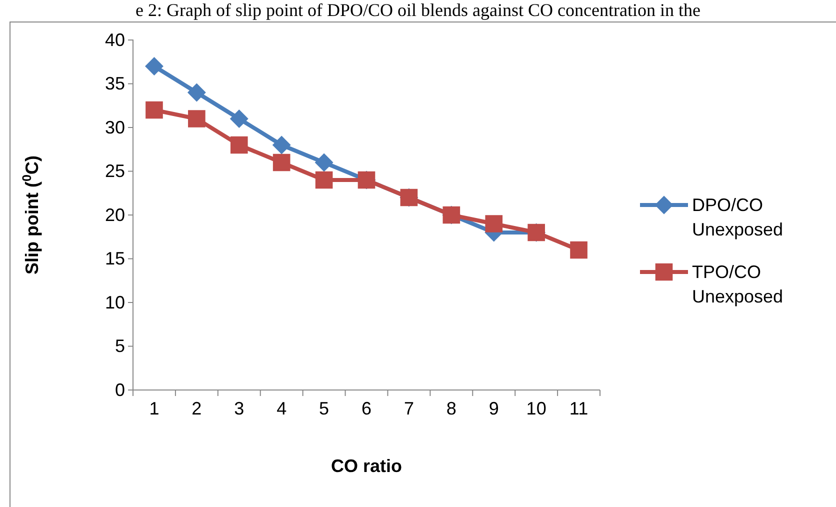  What do you see at coordinates (114, 127) in the screenshot?
I see `y-tick-label: 30` at bounding box center [114, 127].